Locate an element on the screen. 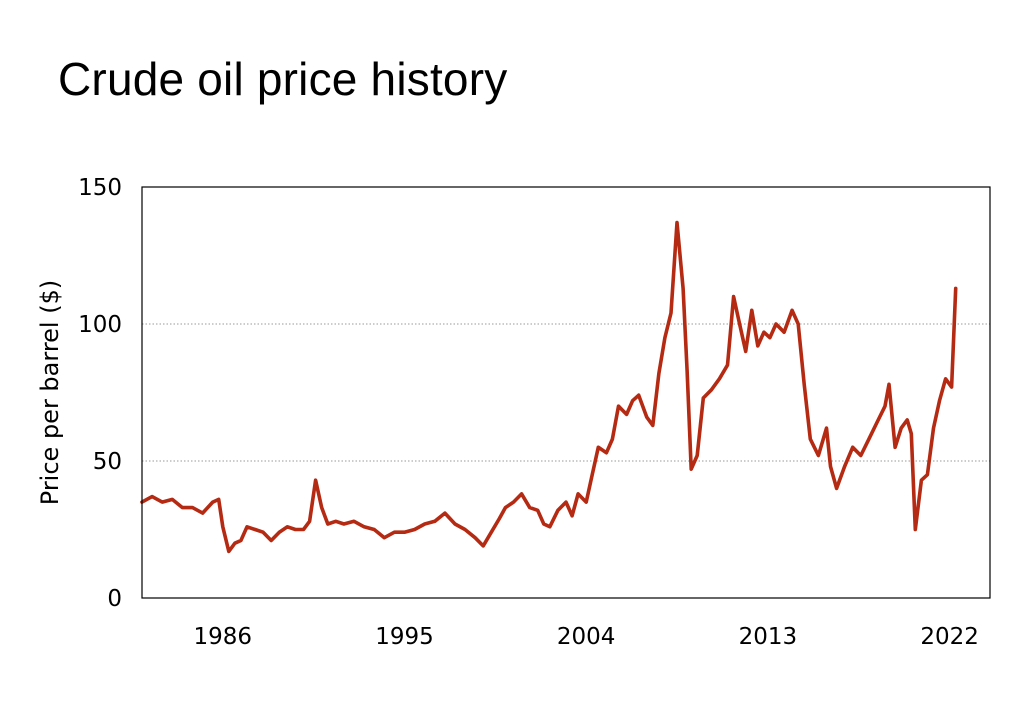 This screenshot has width=1024, height=724. x-tick-label-2022: 2022 is located at coordinates (949, 637).